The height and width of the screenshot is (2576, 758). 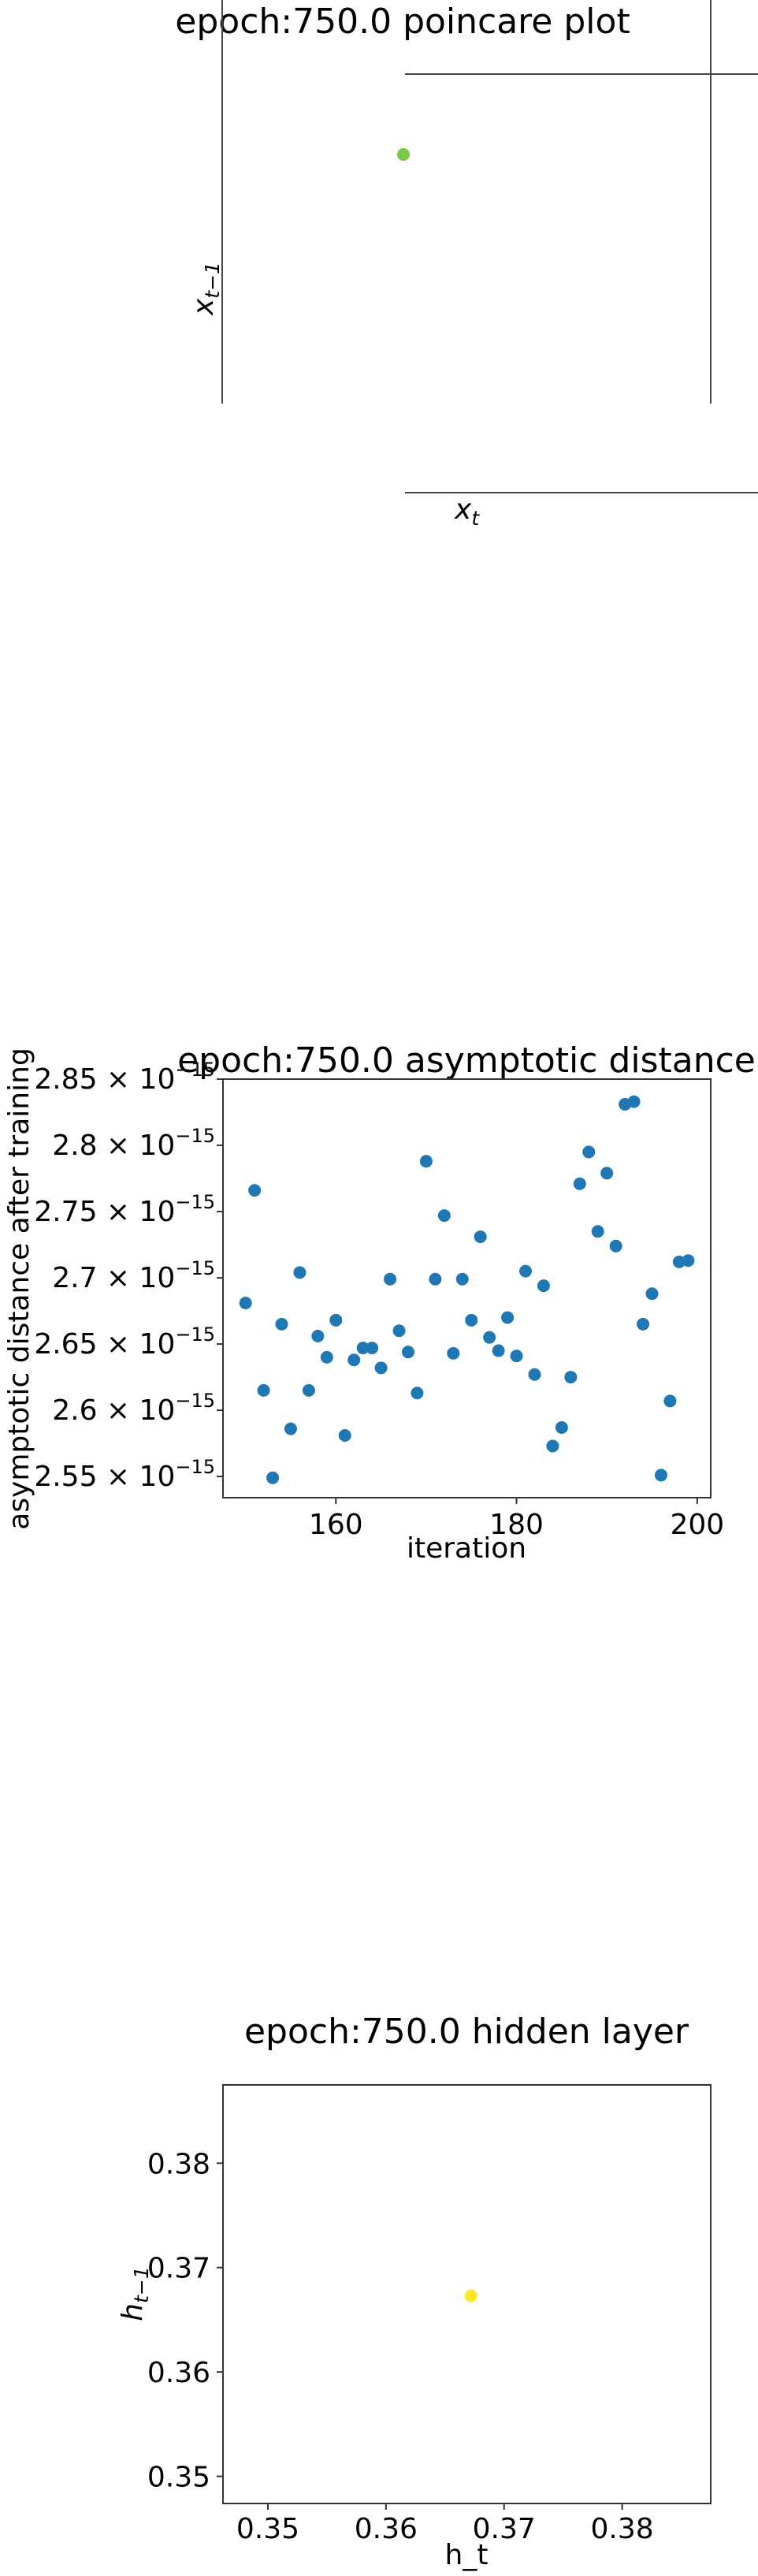 What do you see at coordinates (516, 1525) in the screenshot?
I see `x-tick-label: 180` at bounding box center [516, 1525].